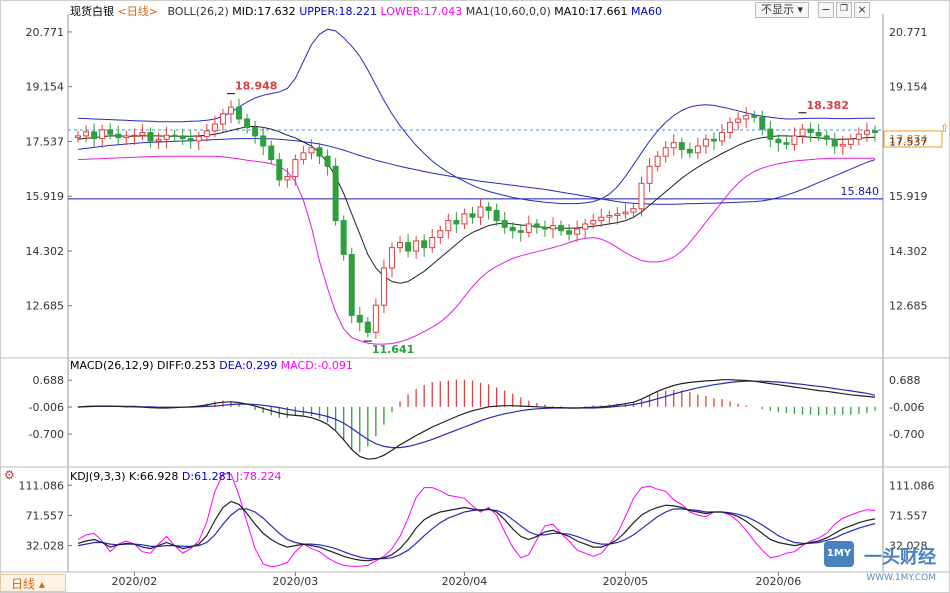  What do you see at coordinates (154, 476) in the screenshot?
I see `kdj-k: K:66.928` at bounding box center [154, 476].